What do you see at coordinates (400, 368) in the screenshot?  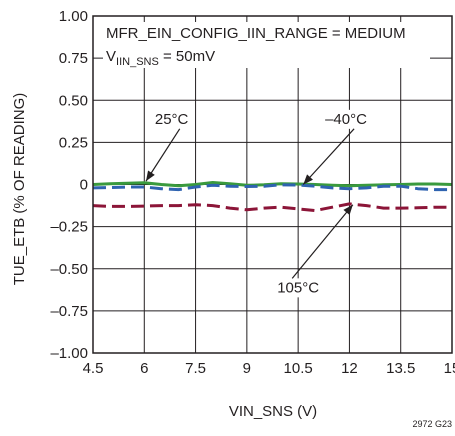 I see `x-tick-label: 13.5` at bounding box center [400, 368].